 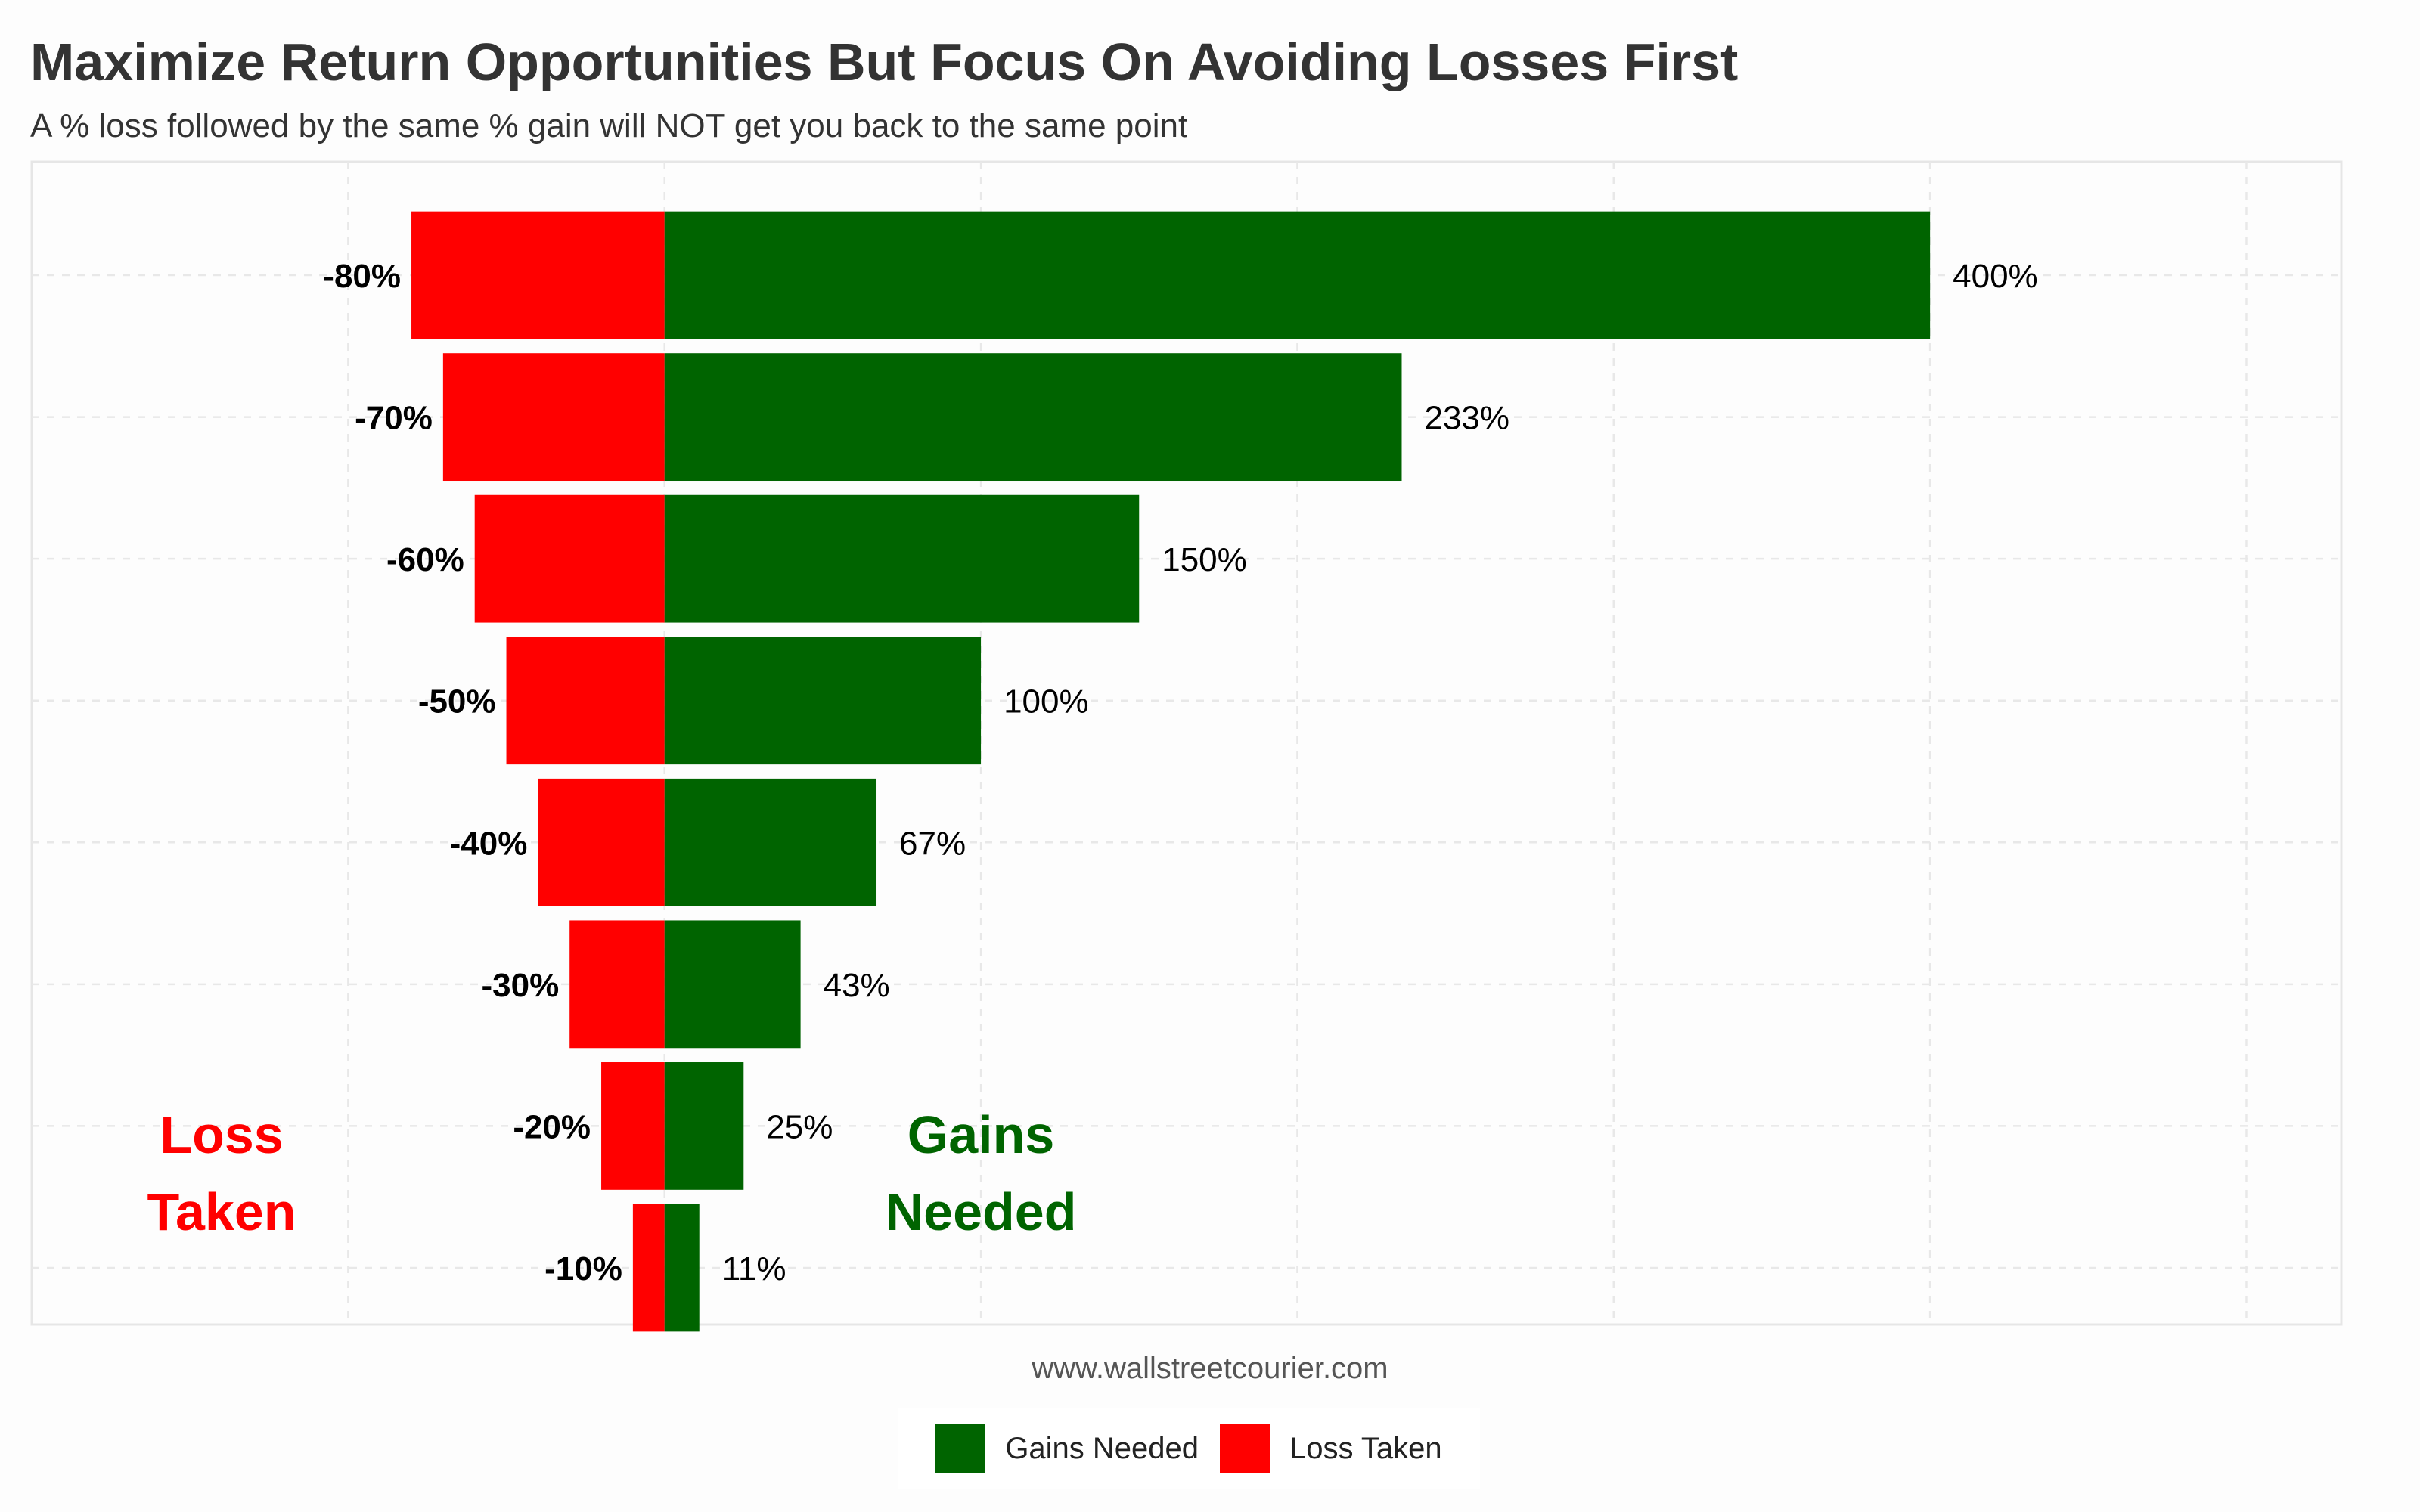 I want to click on loss-label: -40%, so click(x=489, y=844).